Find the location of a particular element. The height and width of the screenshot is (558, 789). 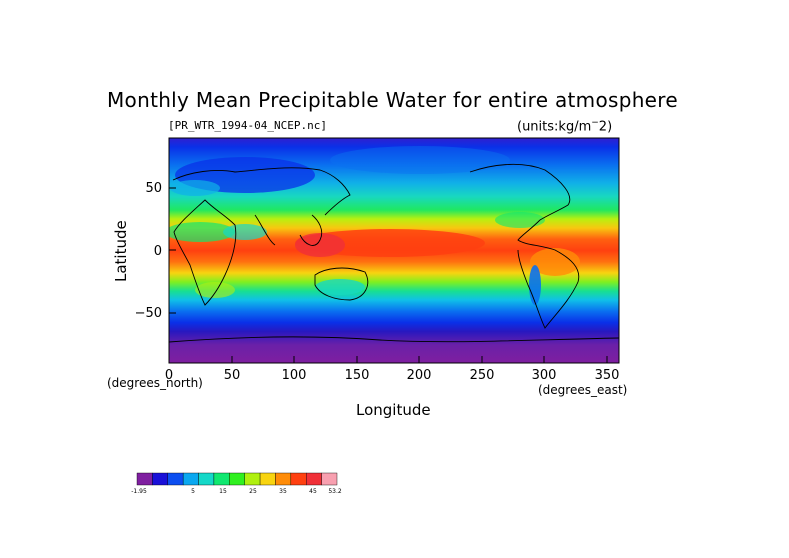

x-tick-label: 350 is located at coordinates (607, 375).